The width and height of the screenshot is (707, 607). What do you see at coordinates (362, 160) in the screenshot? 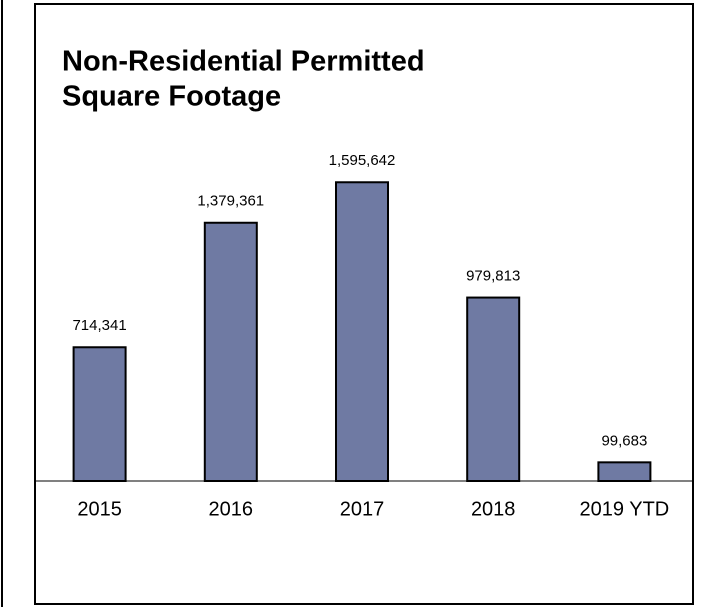
I see `data-label: 1,595,642` at bounding box center [362, 160].